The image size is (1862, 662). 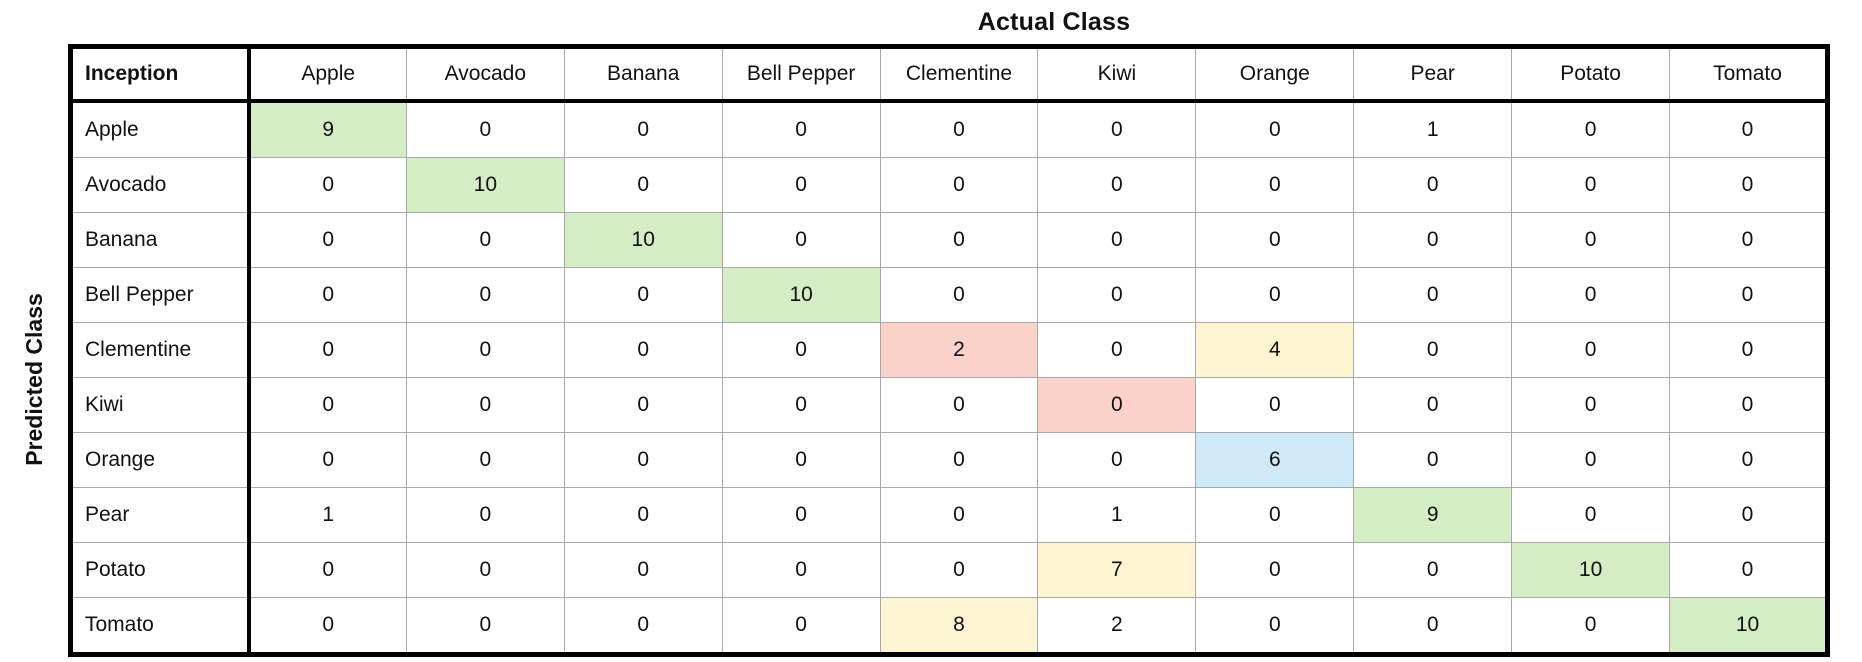 I want to click on matrix-cell: 7, so click(x=1117, y=570).